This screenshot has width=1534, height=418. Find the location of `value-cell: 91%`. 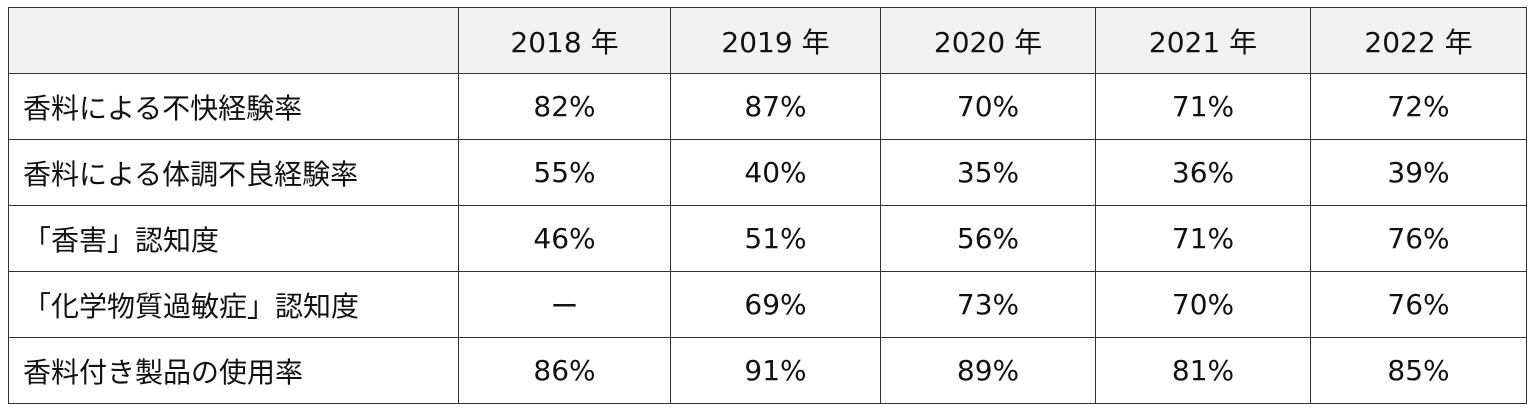

value-cell: 91% is located at coordinates (775, 370).